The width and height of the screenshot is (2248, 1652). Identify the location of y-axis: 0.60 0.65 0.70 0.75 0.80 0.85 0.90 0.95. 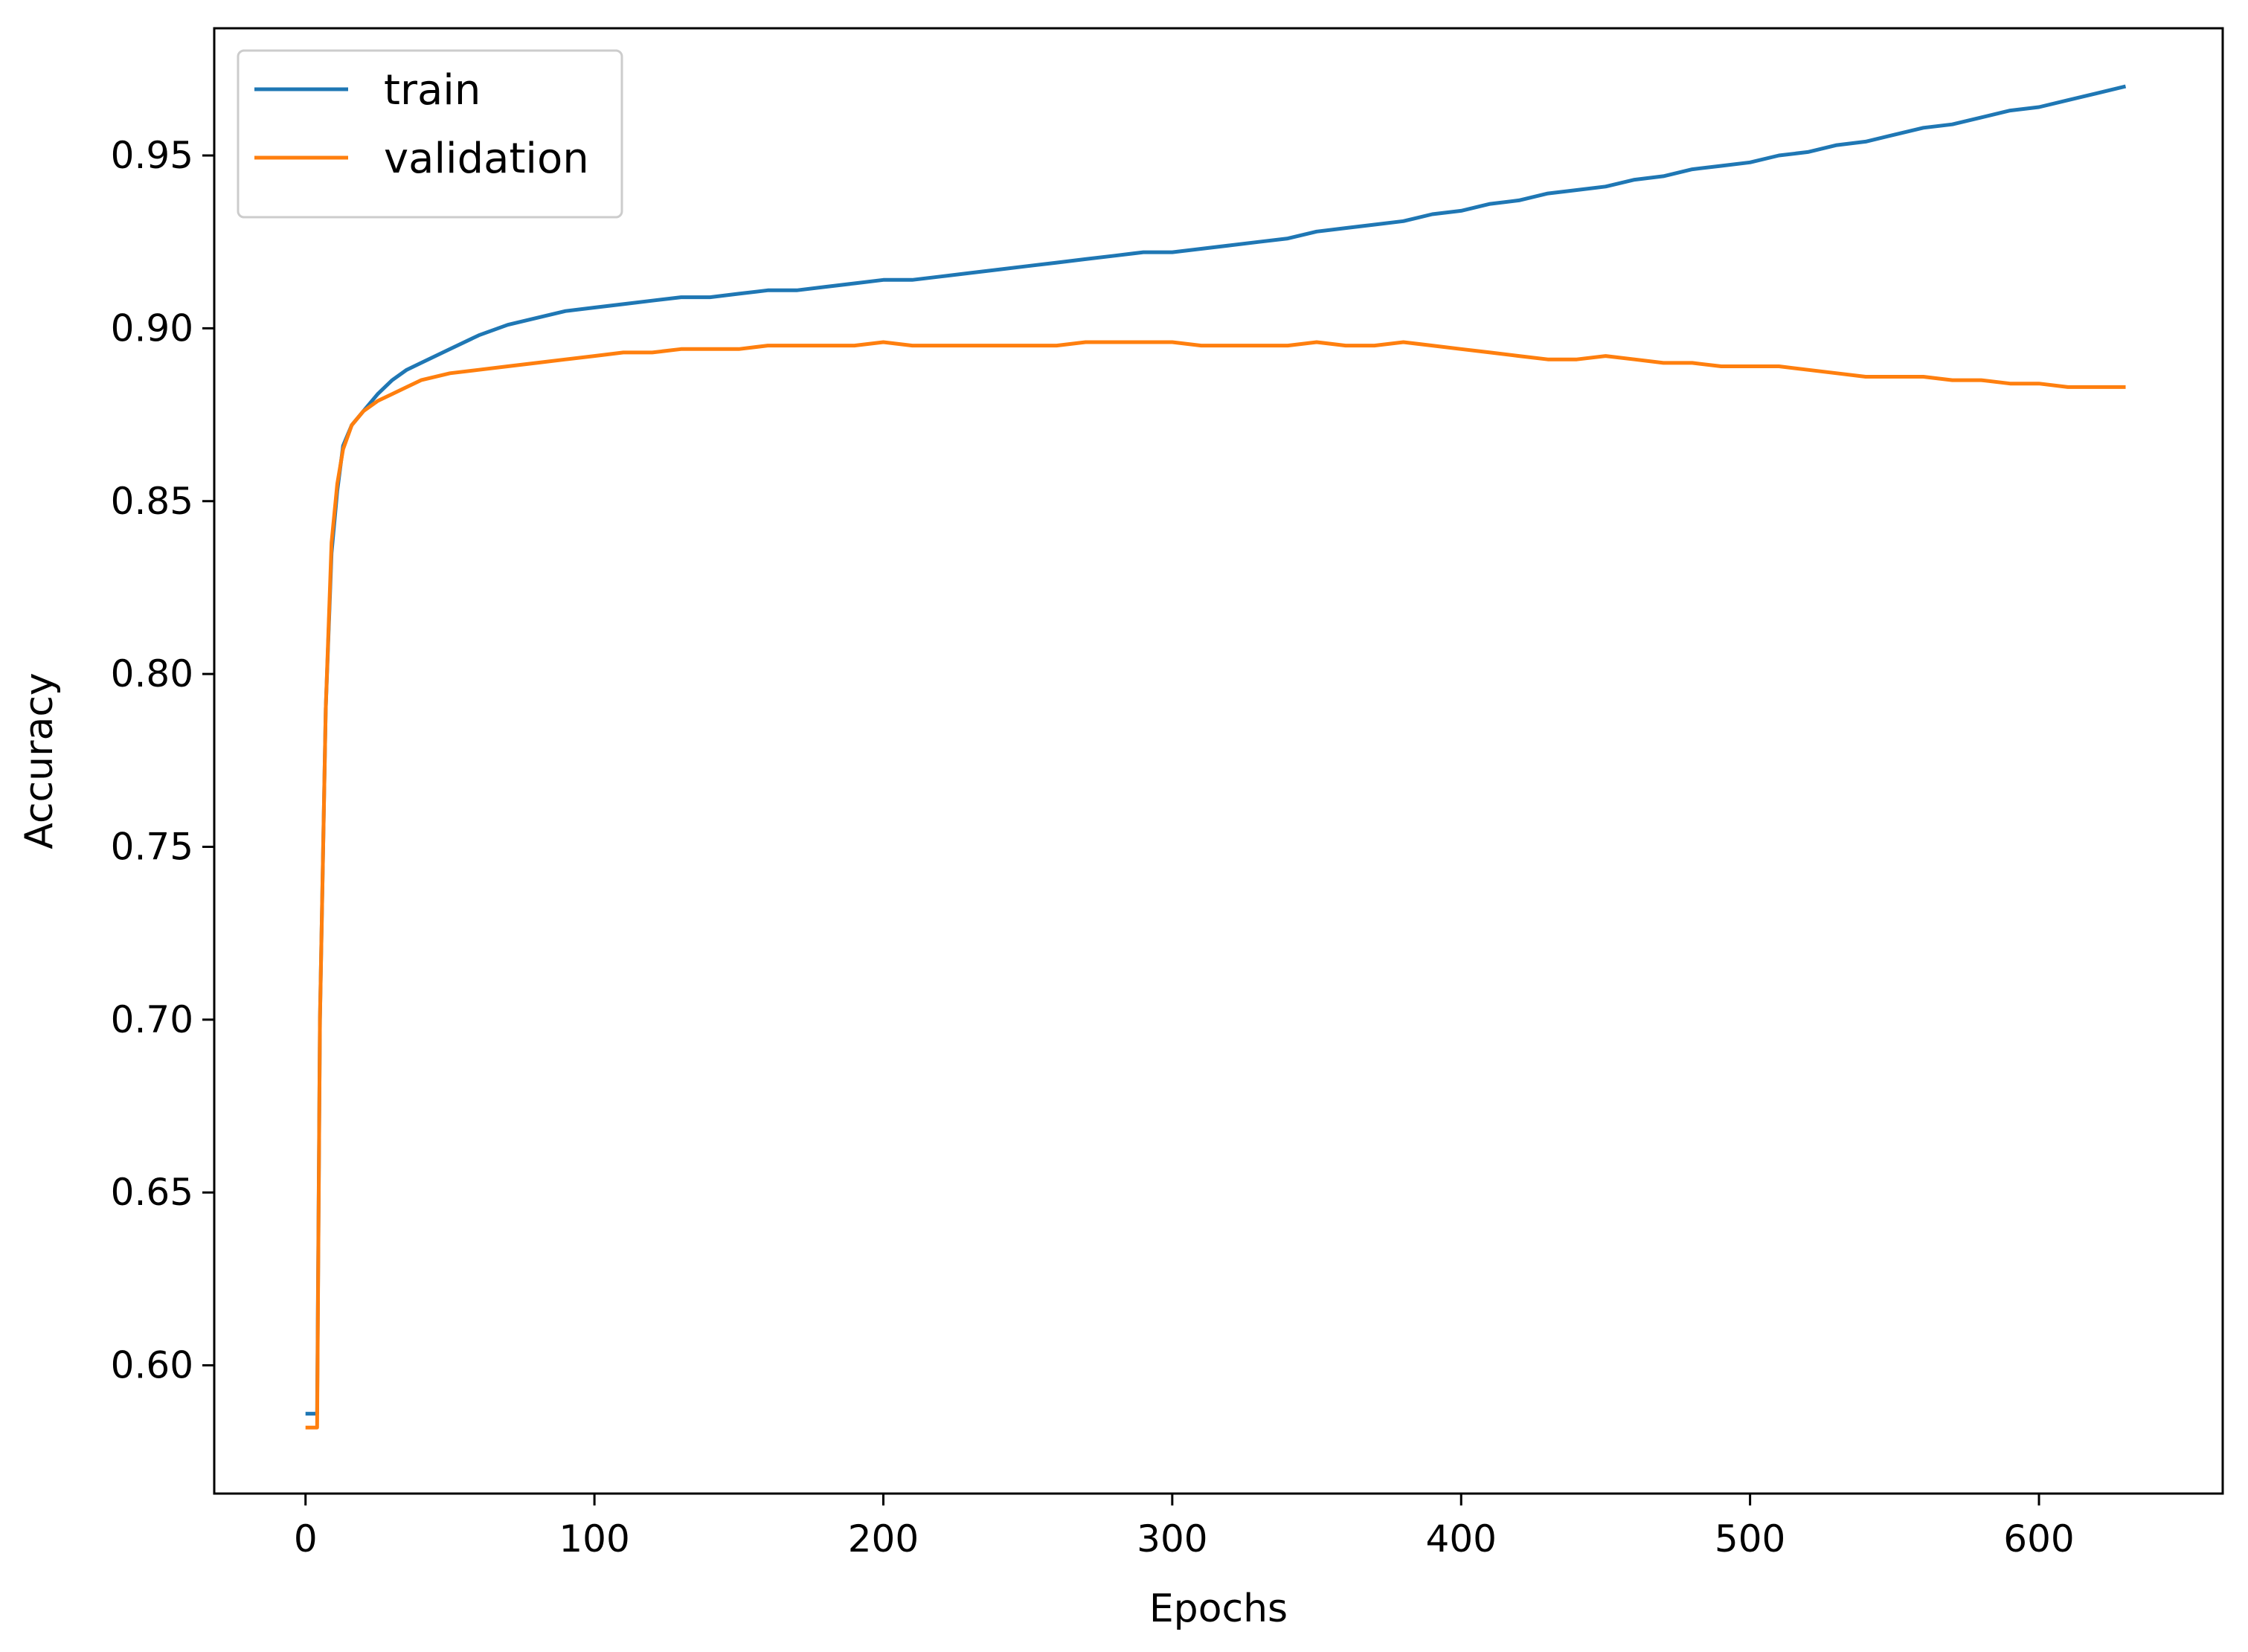
(162, 761).